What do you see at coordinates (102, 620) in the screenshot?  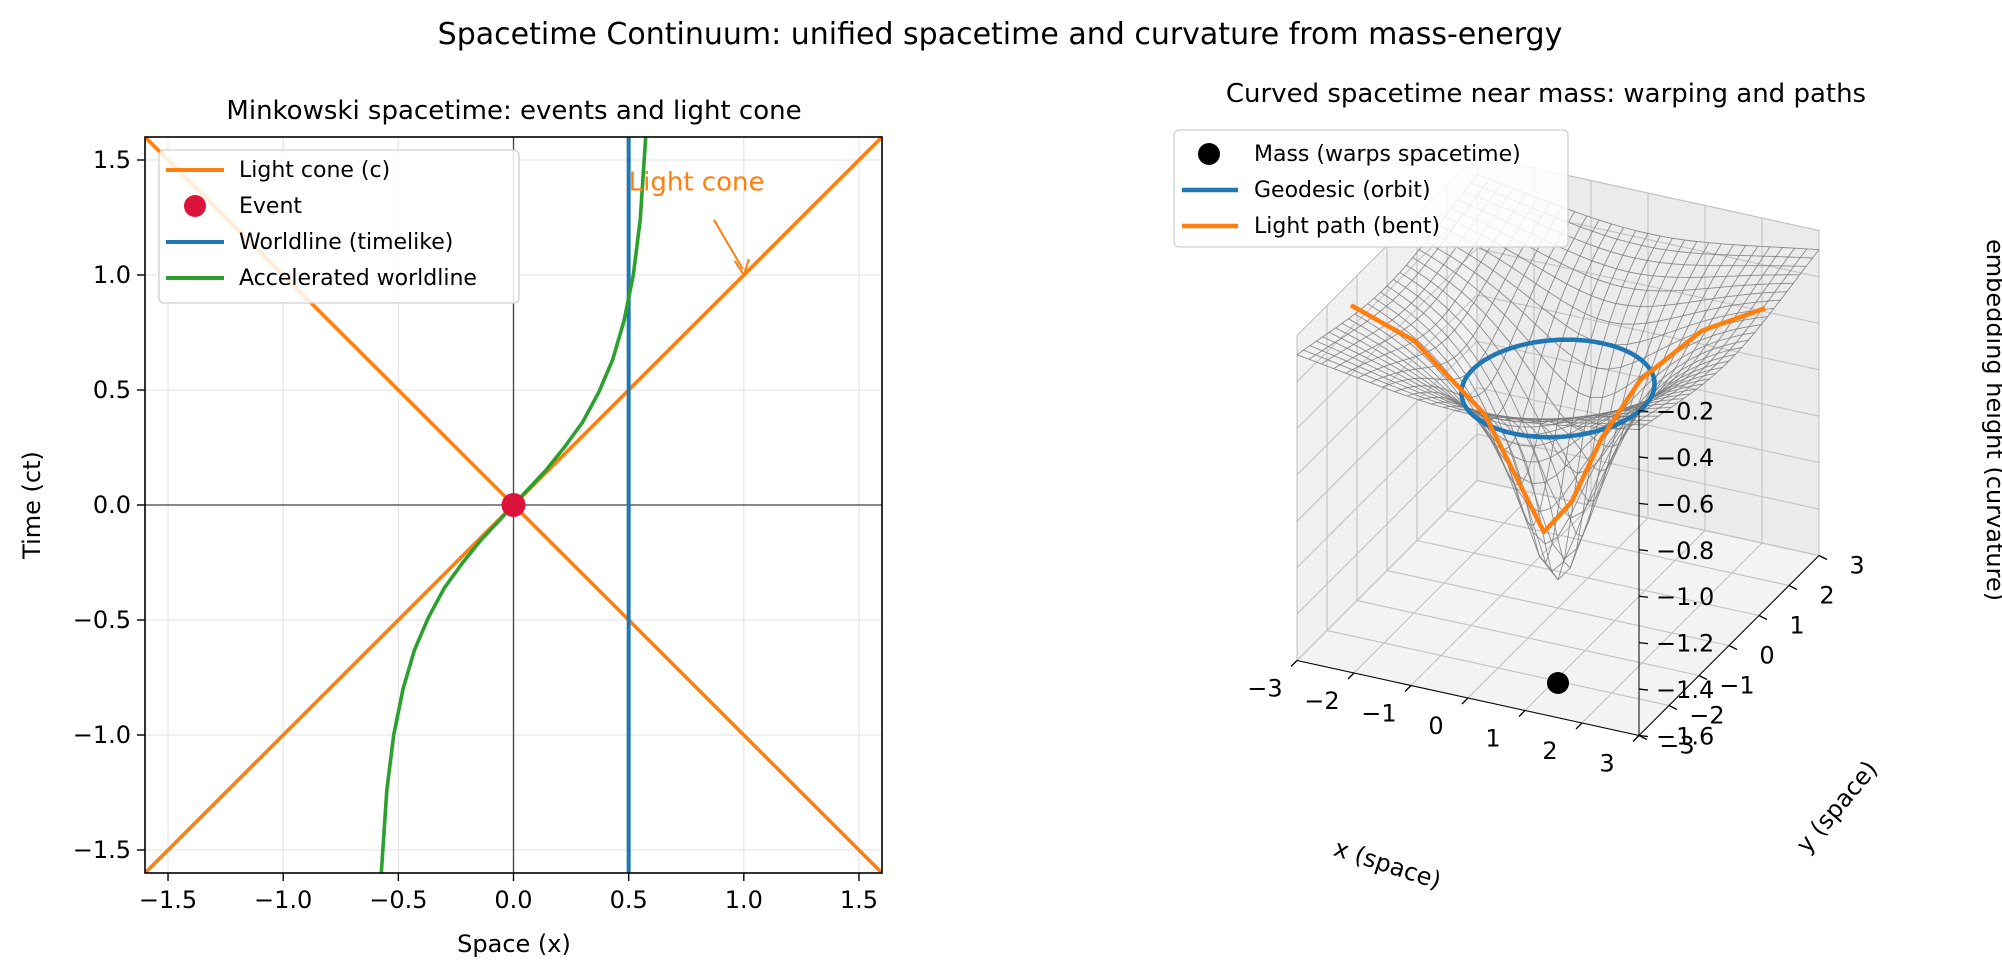 I see `y-tick-label: −0.5` at bounding box center [102, 620].